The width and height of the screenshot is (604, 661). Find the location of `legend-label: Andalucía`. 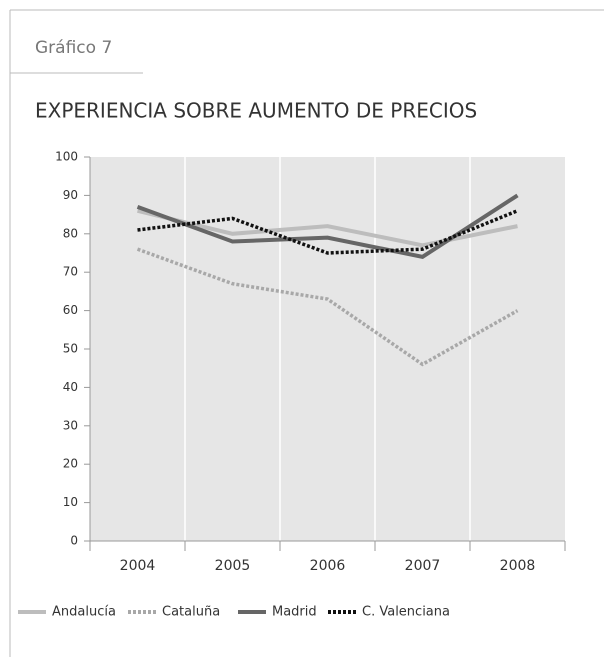

legend-label: Andalucía is located at coordinates (84, 612).